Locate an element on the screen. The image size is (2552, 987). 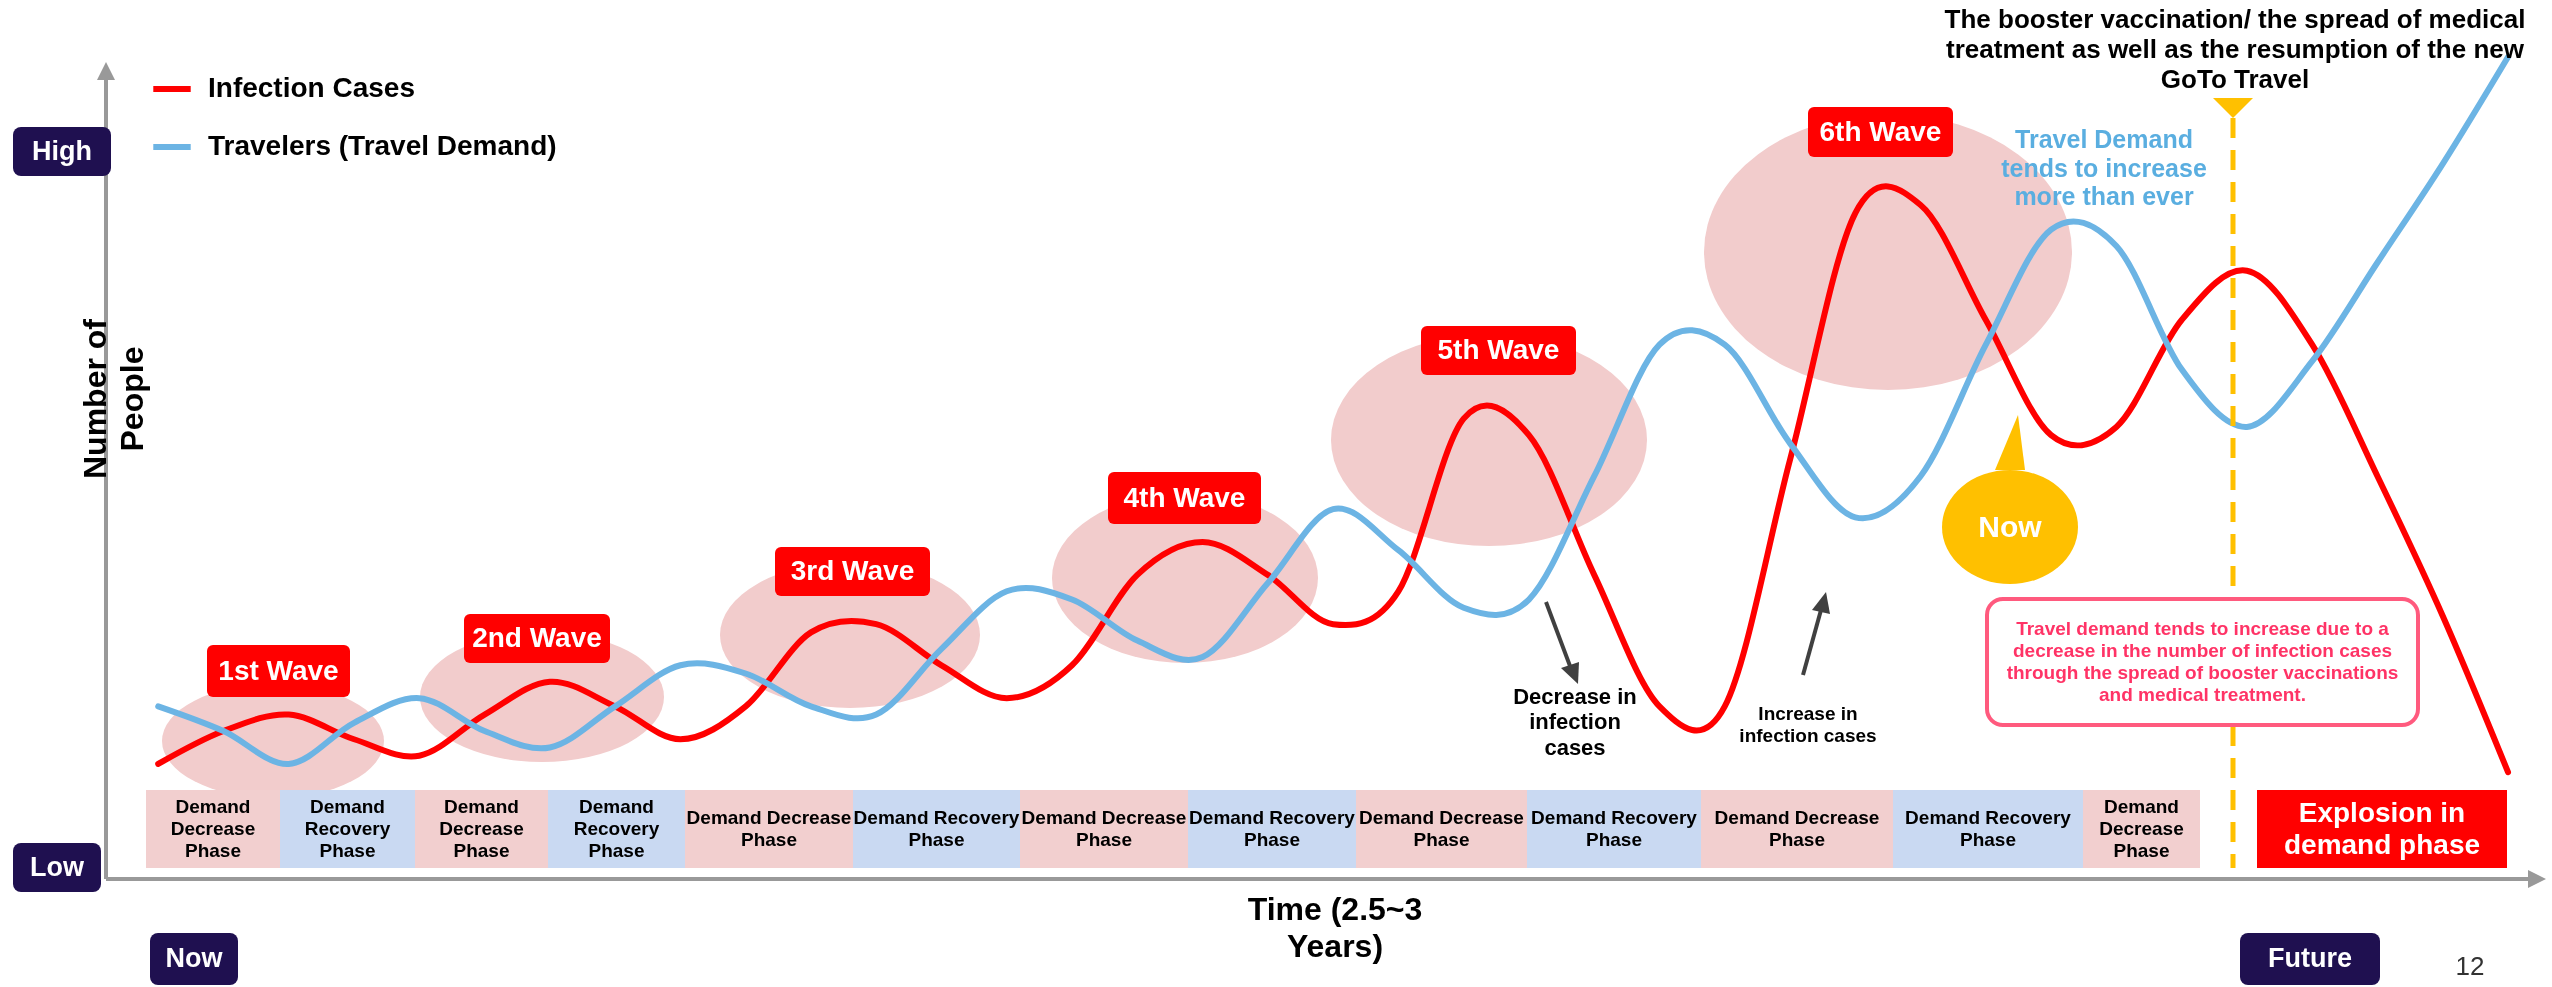
y-axis-title: Number of People is located at coordinates (113, 399).